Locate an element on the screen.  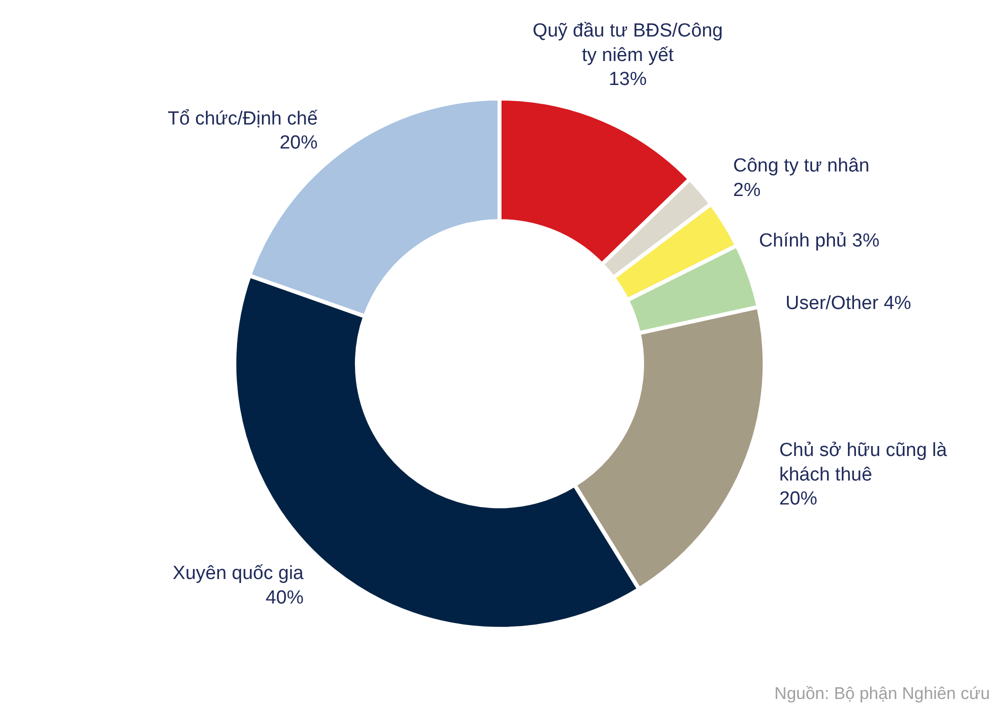
slice-label: Công ty tư nhân is located at coordinates (801, 166).